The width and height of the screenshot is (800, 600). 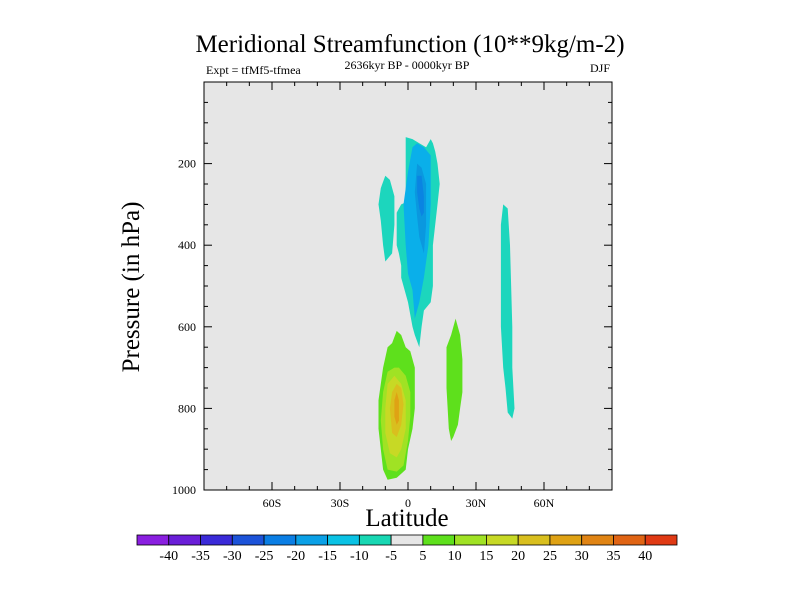 What do you see at coordinates (582, 556) in the screenshot?
I see `colorbar-label: 30` at bounding box center [582, 556].